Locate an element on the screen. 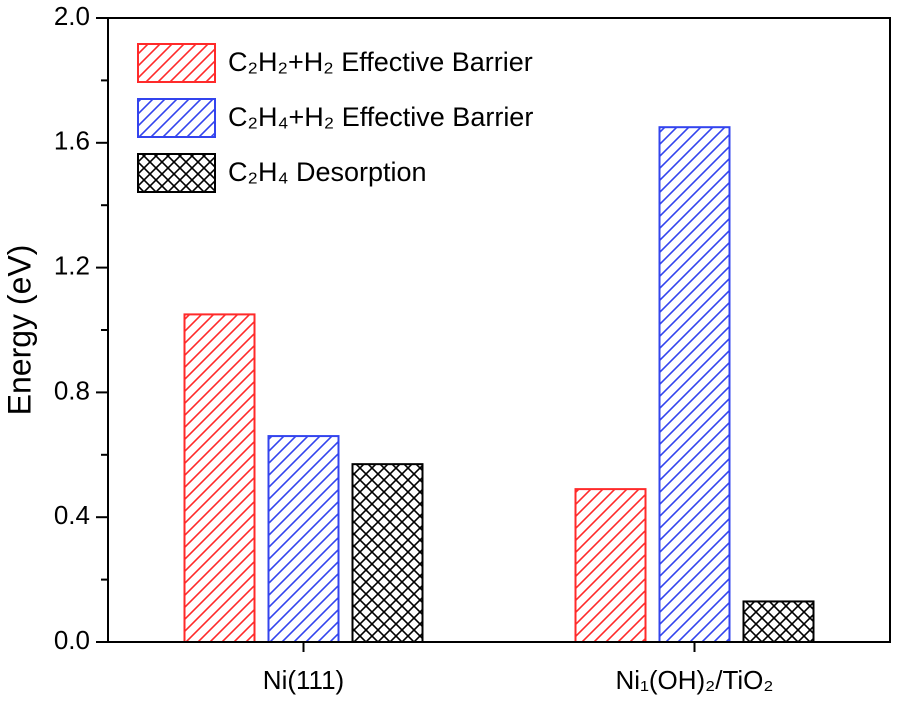 The image size is (902, 701). y-axis-label: Energy (eV) is located at coordinates (19, 330).